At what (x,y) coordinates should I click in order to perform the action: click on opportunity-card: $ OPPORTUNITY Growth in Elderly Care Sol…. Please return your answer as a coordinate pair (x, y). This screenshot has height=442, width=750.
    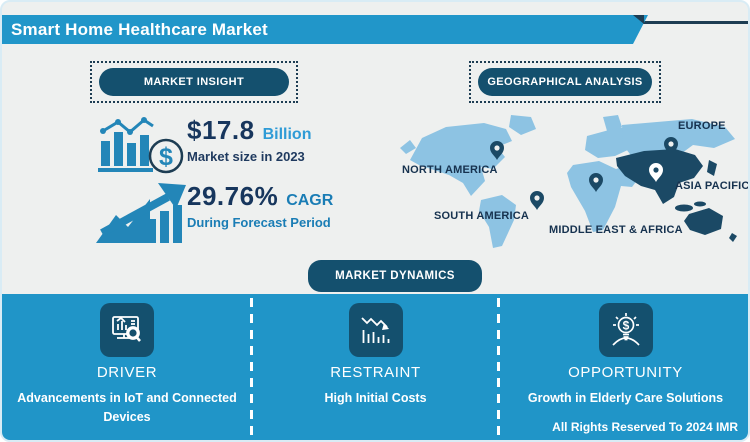
    Looking at the image, I should click on (623, 367).